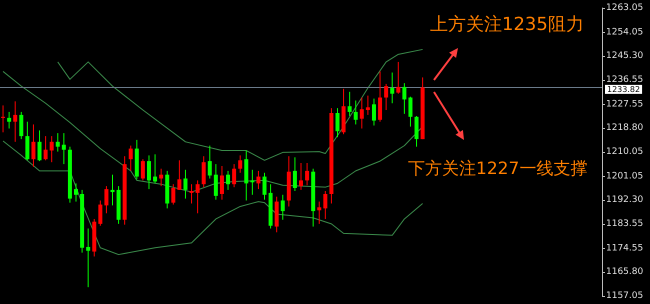 Image resolution: width=650 pixels, height=304 pixels. Describe the element at coordinates (625, 32) in the screenshot. I see `y-tick-label: 1254.05` at that location.